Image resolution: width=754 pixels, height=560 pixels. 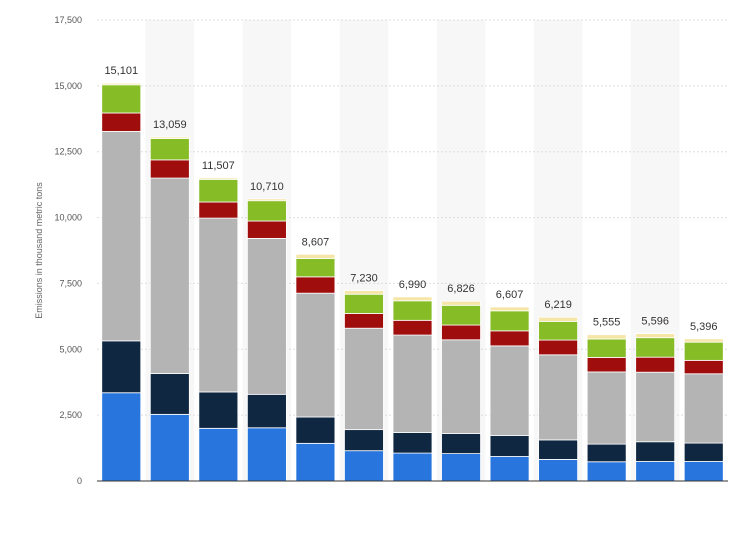 I want to click on y-tick-label: 17,500, so click(x=68, y=20).